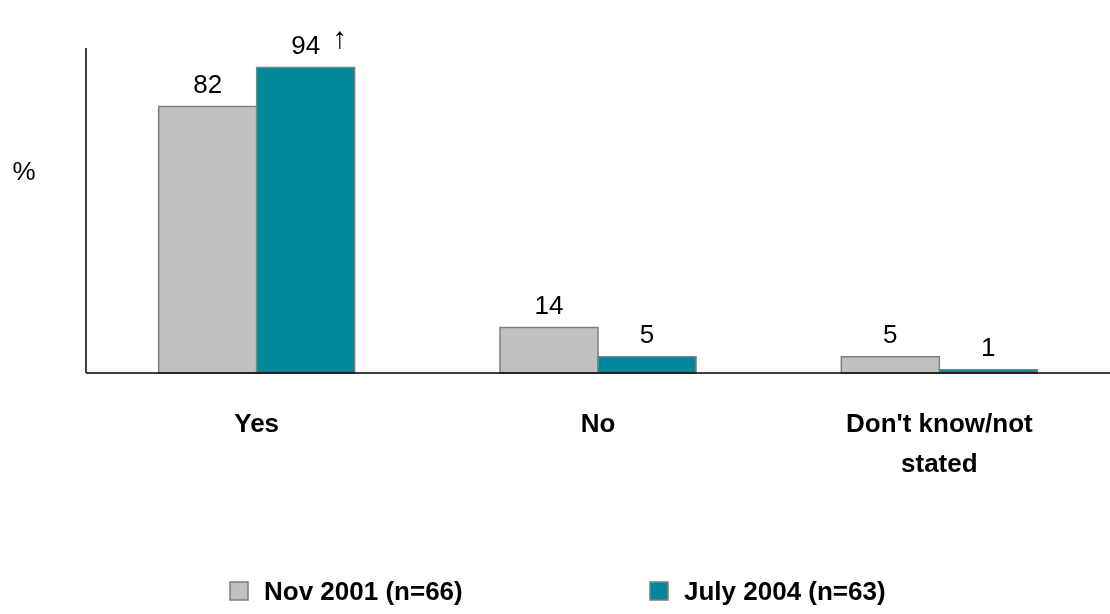 The image size is (1110, 614). Describe the element at coordinates (598, 423) in the screenshot. I see `x-tick-label: No` at that location.